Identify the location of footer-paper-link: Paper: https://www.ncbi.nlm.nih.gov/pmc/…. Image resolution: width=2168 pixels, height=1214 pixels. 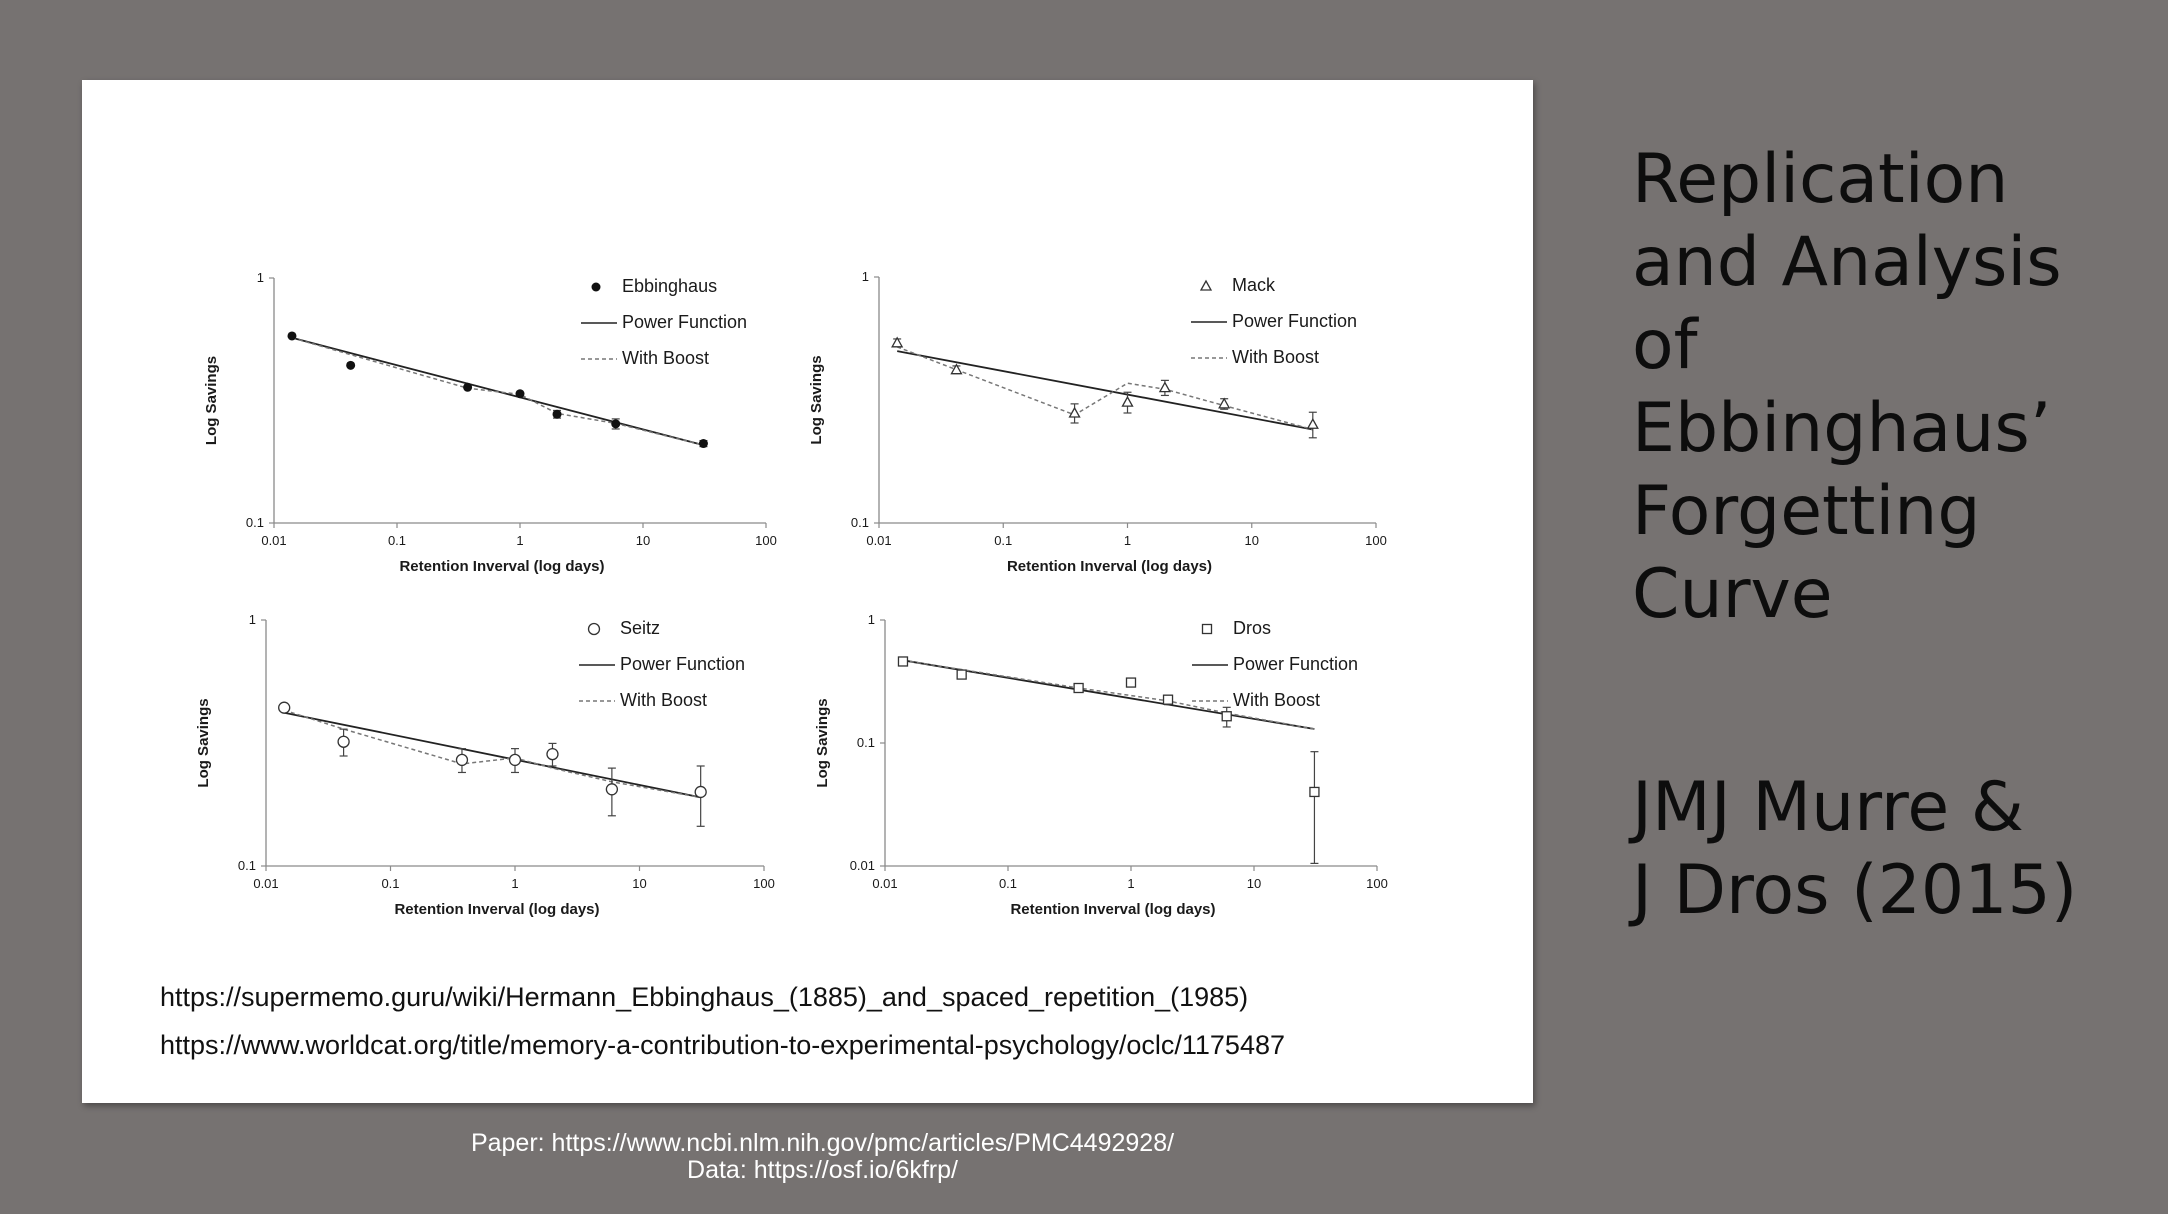
(822, 1143).